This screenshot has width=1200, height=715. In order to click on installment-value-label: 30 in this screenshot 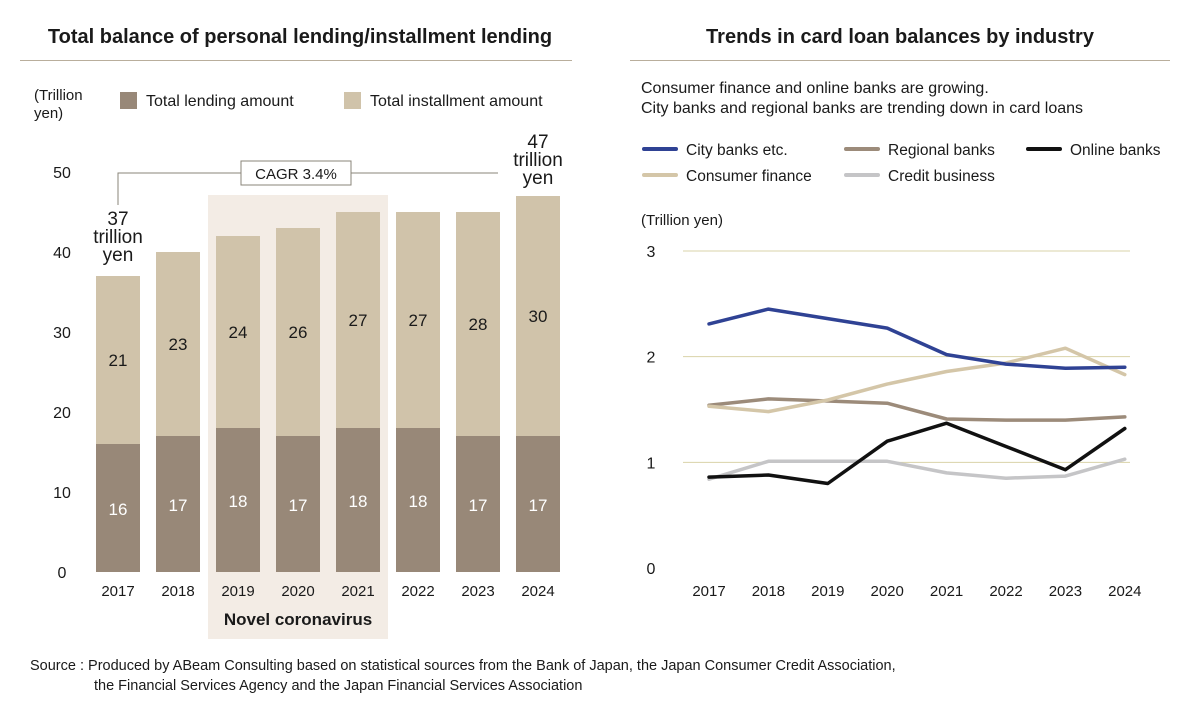, I will do `click(538, 316)`.